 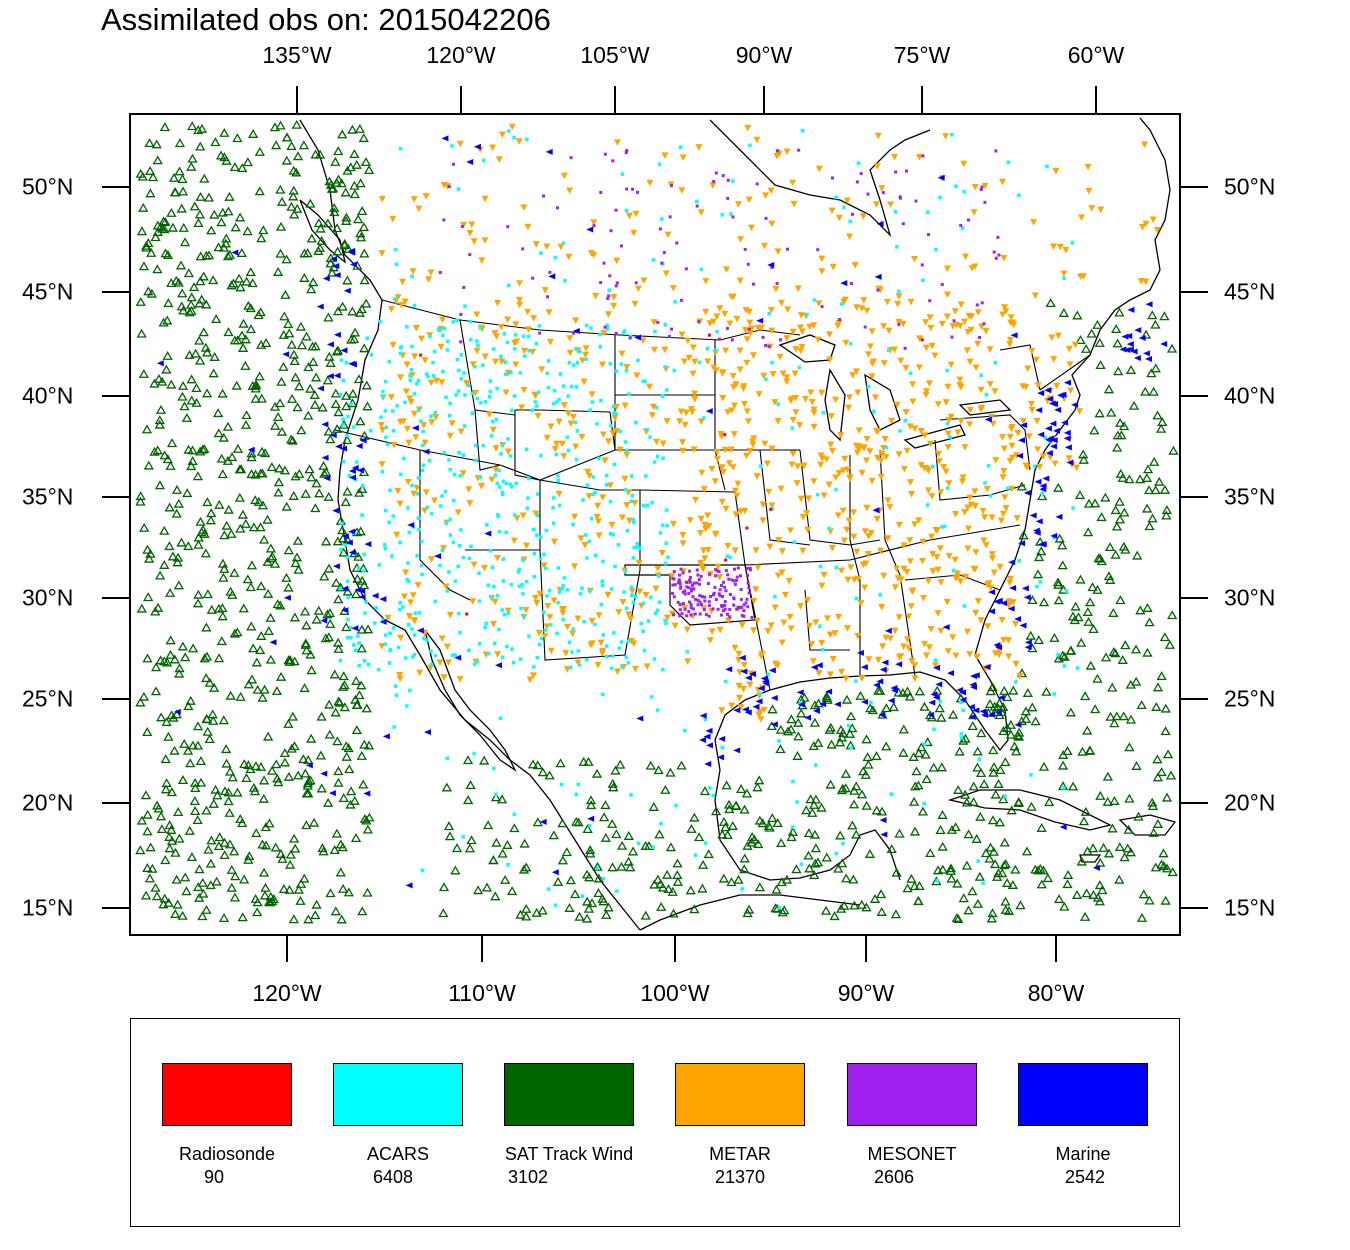 What do you see at coordinates (48, 907) in the screenshot?
I see `left-lat-label: 15°N` at bounding box center [48, 907].